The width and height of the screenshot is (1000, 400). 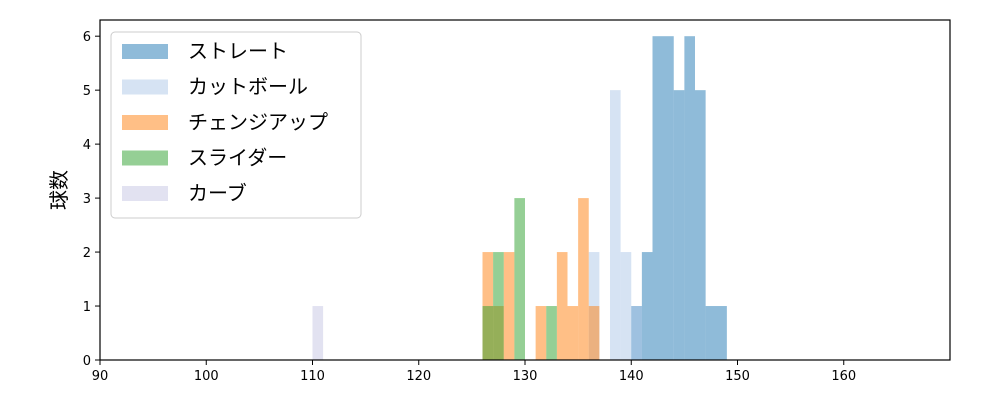 I want to click on x-axis: 90 100 110 120 130 140 150 160, so click(x=474, y=372).